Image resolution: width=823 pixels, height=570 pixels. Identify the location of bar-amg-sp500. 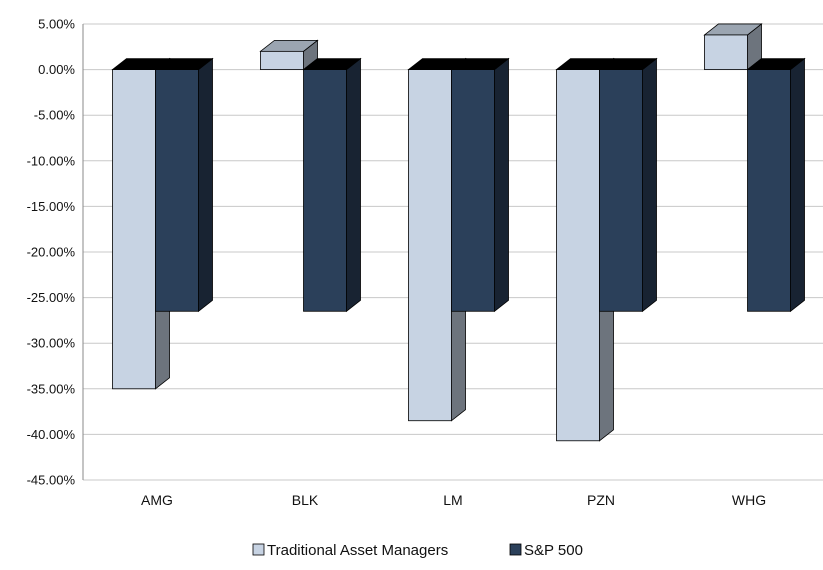
(184, 185).